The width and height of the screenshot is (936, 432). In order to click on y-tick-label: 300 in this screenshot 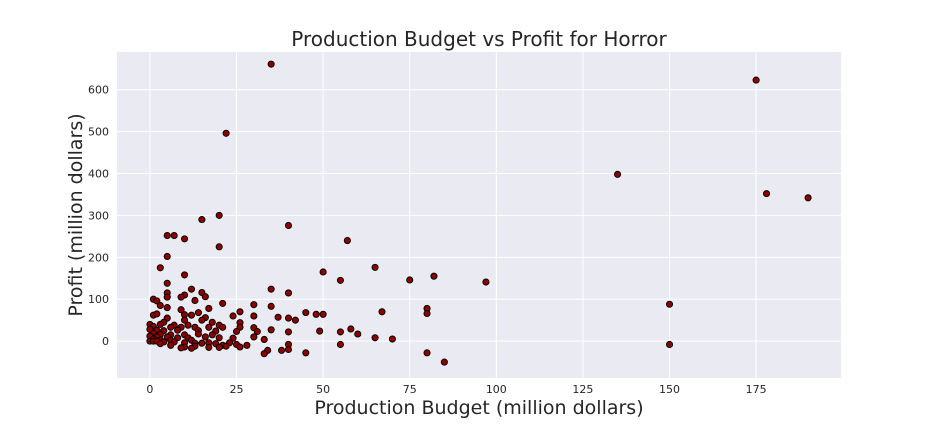, I will do `click(98, 215)`.